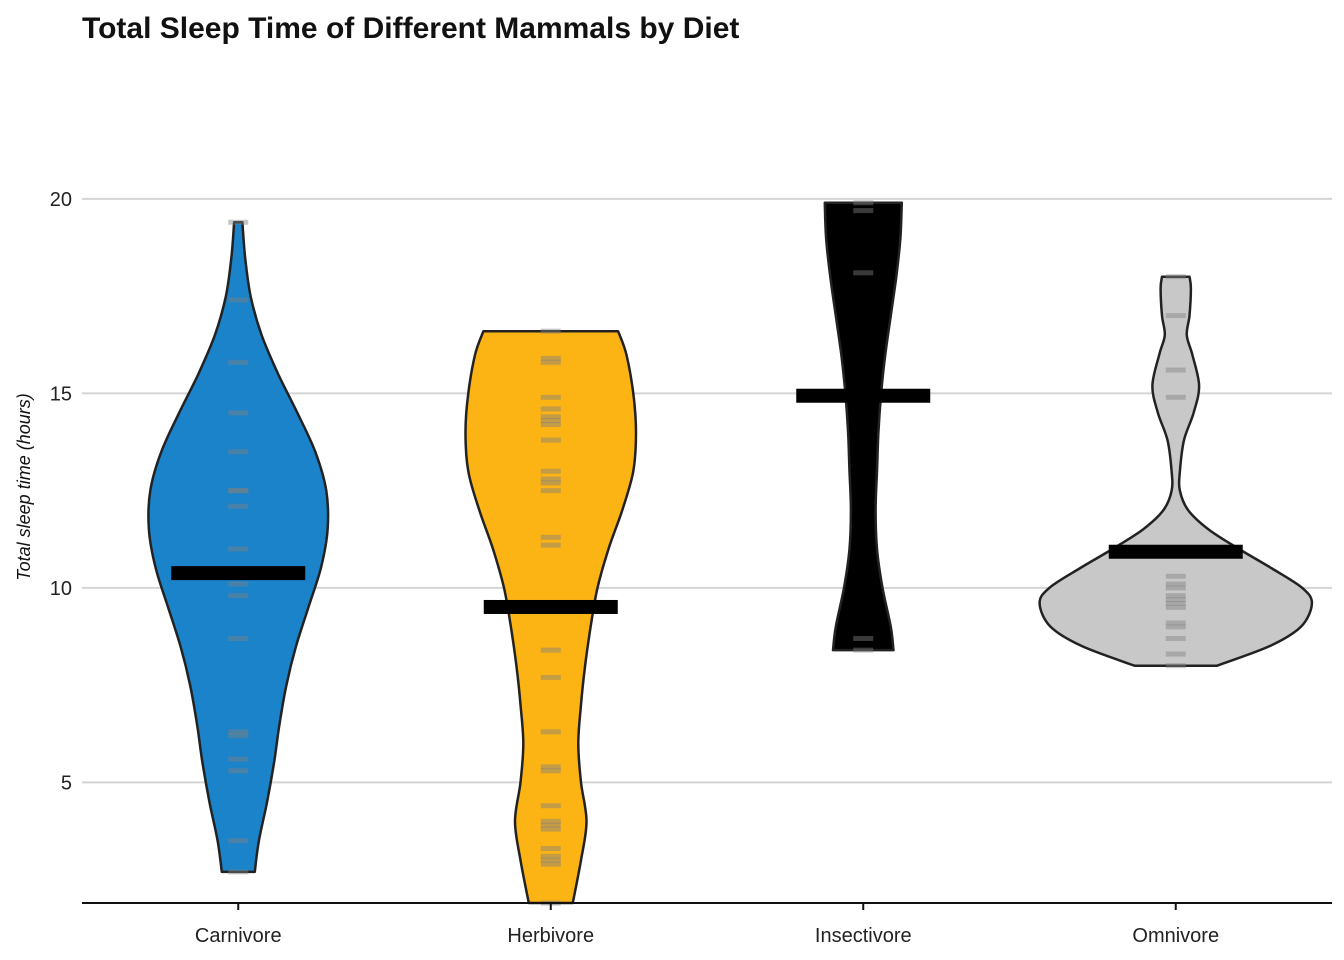  What do you see at coordinates (1175, 551) in the screenshot?
I see `mean-bar-omnivore` at bounding box center [1175, 551].